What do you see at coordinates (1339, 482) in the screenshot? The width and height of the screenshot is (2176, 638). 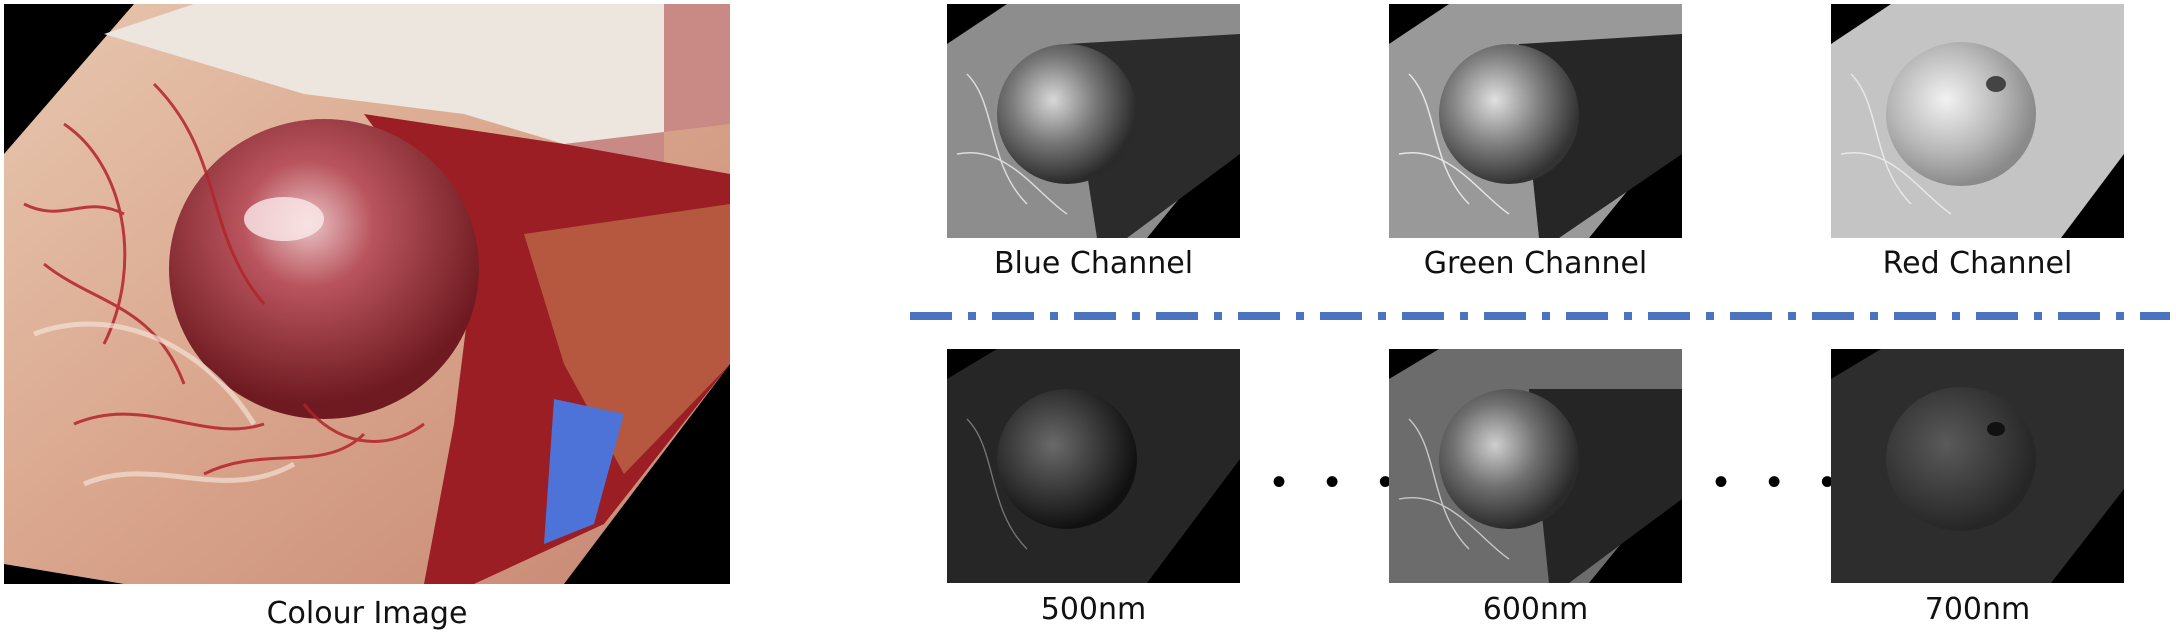 I see `ellipsis-left: • • •` at bounding box center [1339, 482].